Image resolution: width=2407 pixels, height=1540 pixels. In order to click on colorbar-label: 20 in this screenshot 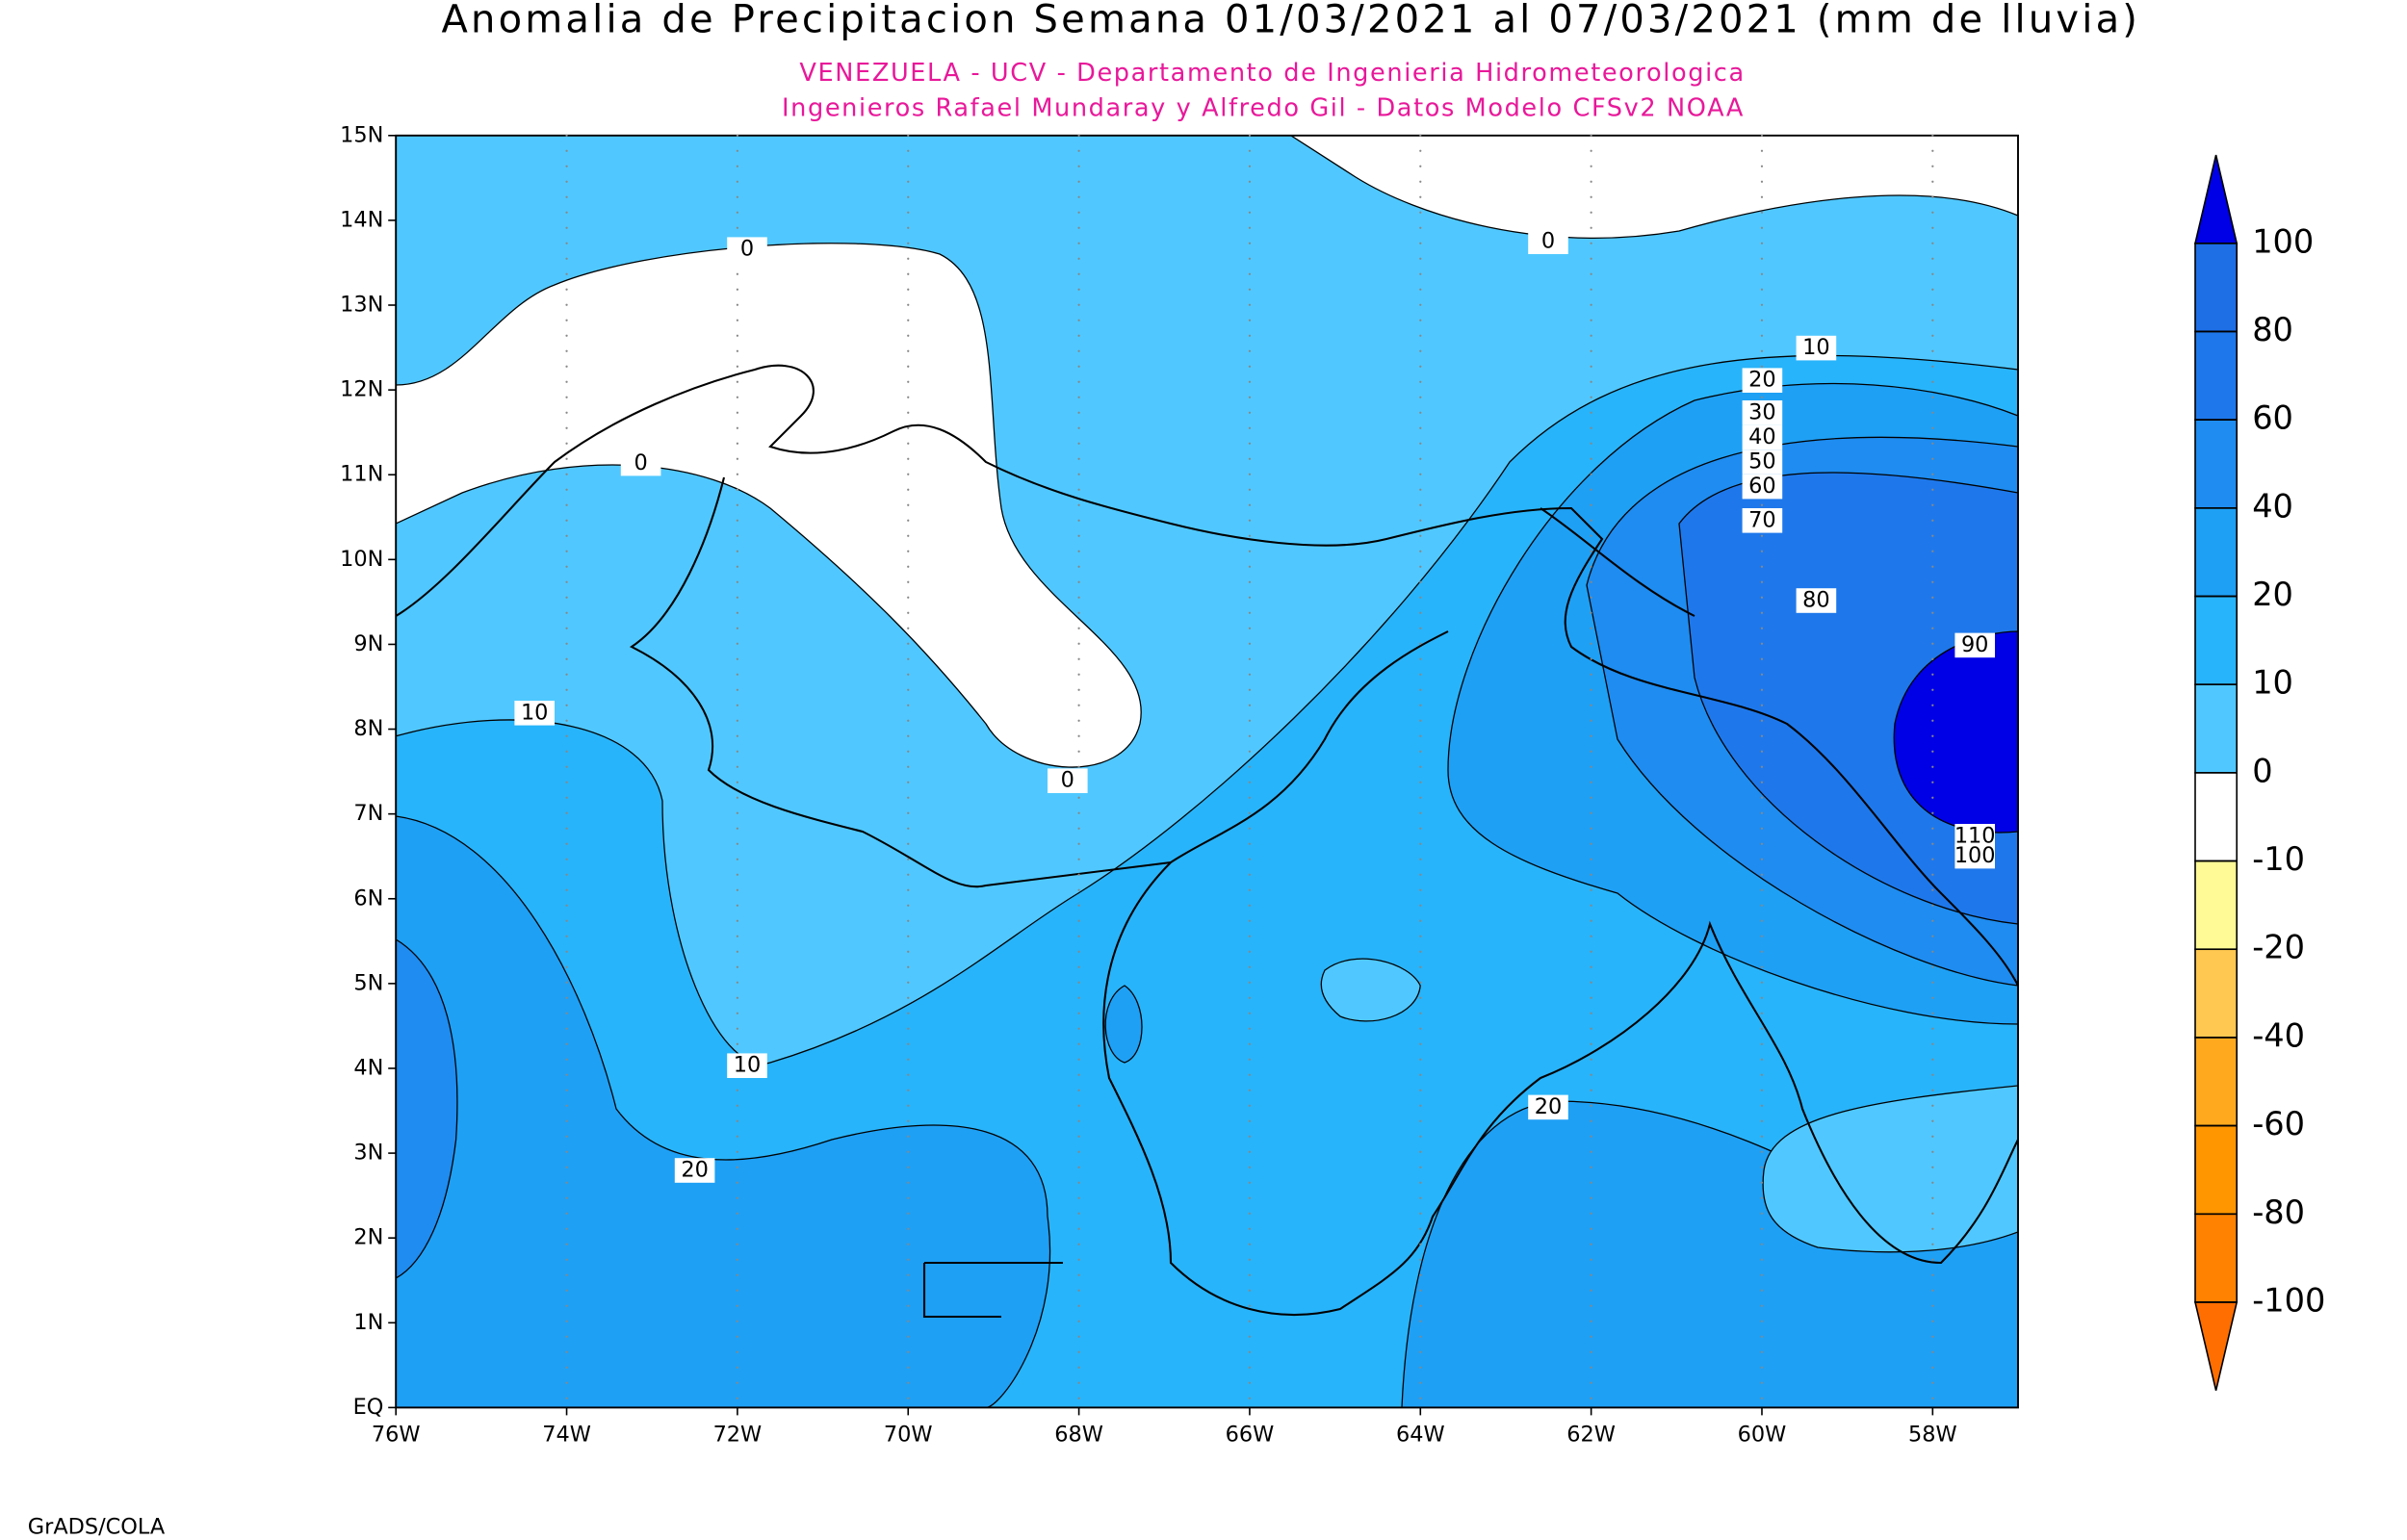, I will do `click(2272, 594)`.